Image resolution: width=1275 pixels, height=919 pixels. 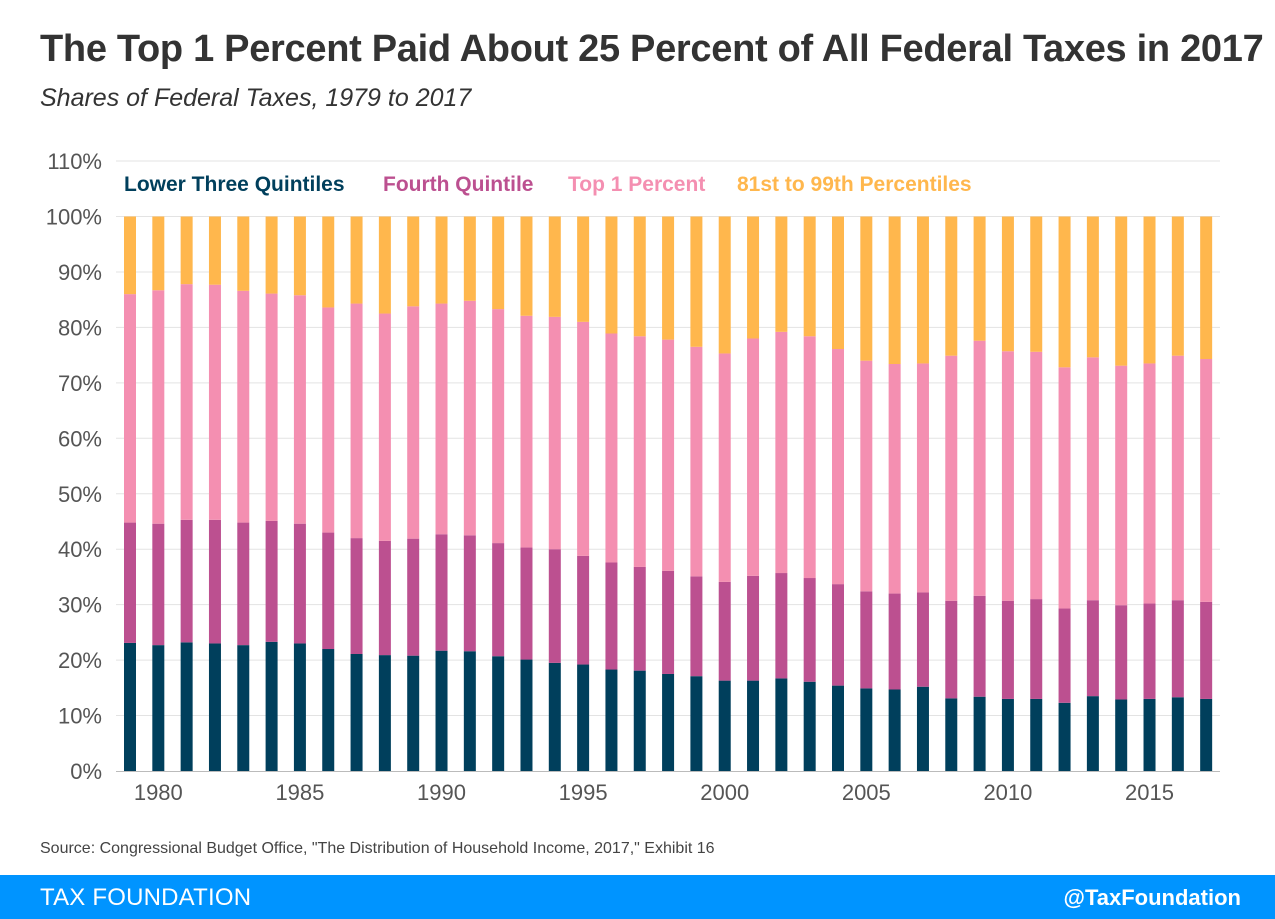 I want to click on bar-segment-0-1979, so click(x=130, y=706).